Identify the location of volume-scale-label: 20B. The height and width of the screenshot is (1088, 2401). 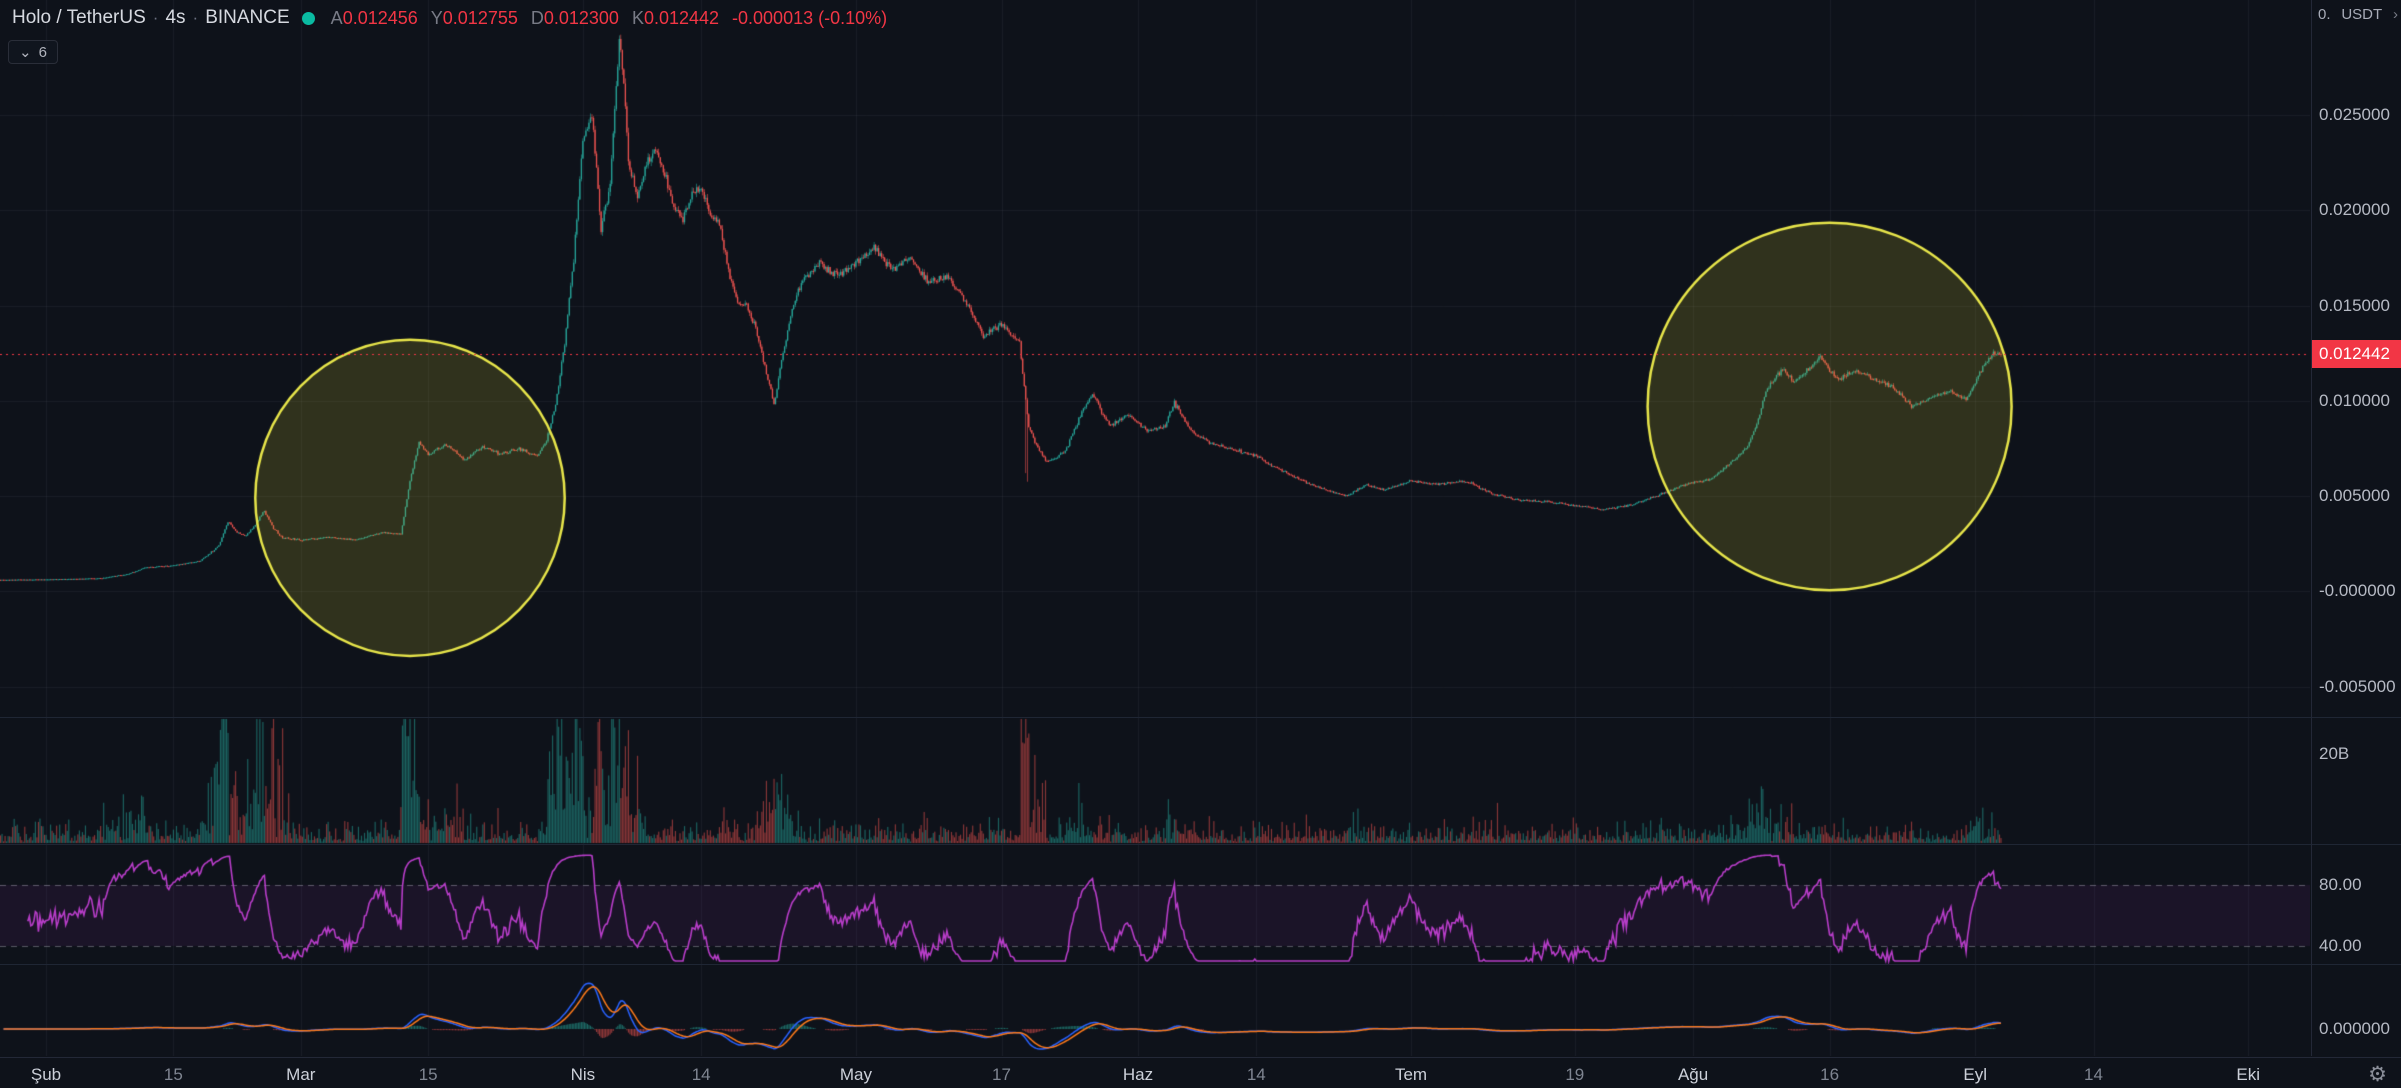
(2334, 753).